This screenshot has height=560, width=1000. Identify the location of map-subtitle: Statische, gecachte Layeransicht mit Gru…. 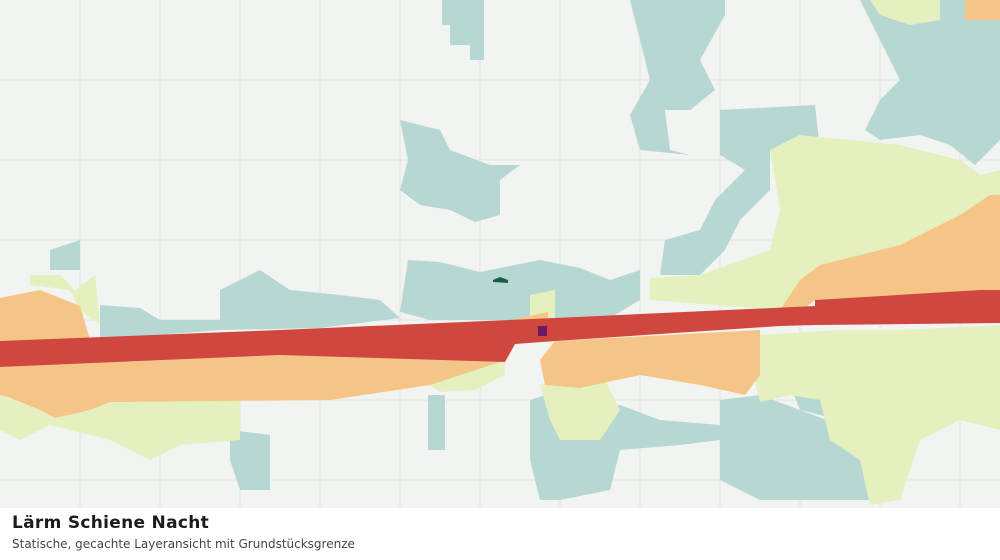
(183, 544).